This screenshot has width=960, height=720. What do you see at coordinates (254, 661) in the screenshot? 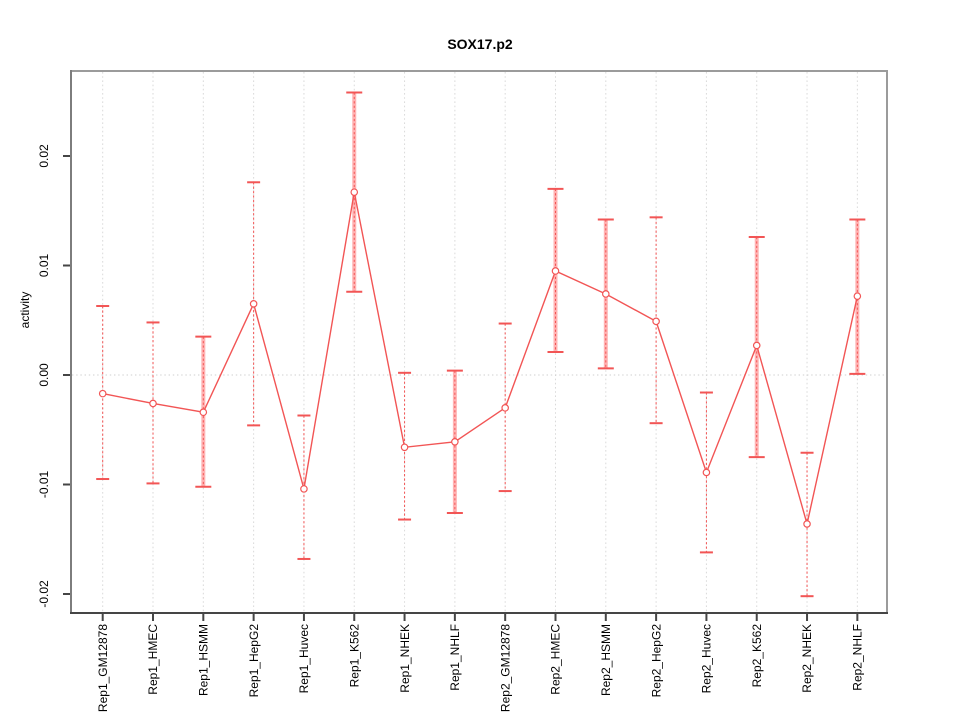
I see `x-tick-label: Rep1_HepG2` at bounding box center [254, 661].